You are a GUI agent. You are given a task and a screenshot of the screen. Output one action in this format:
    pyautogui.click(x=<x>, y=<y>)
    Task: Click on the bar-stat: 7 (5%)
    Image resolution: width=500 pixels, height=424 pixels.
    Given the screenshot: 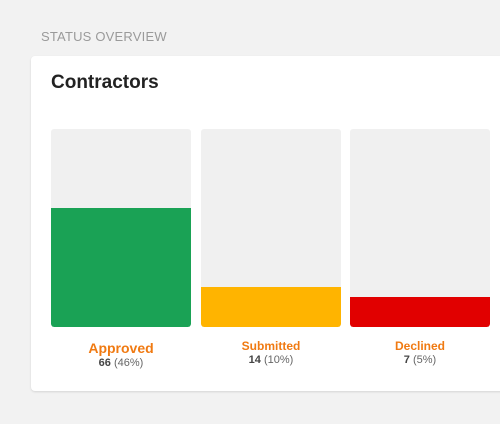 What is the action you would take?
    pyautogui.click(x=420, y=360)
    